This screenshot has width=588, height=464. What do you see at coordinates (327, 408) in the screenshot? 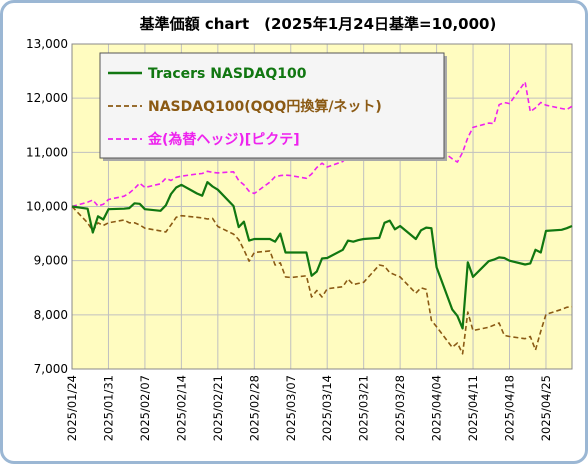
I see `x-tick-label: 2025/03/14` at bounding box center [327, 408].